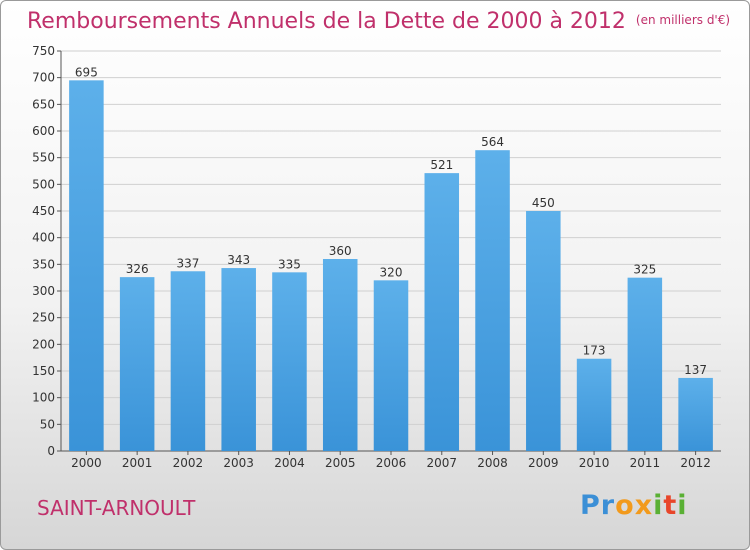 The width and height of the screenshot is (750, 550). Describe the element at coordinates (43, 131) in the screenshot. I see `y-tick-label: 600` at that location.